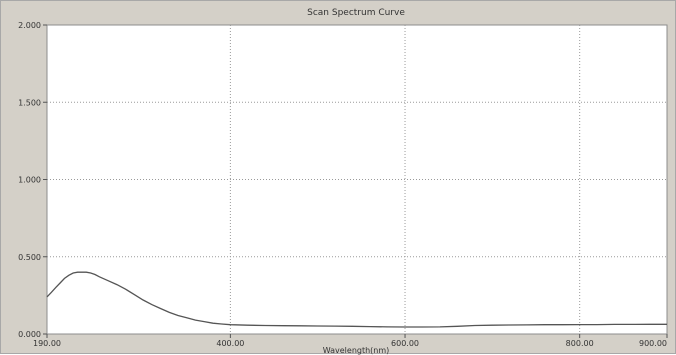  I want to click on x-tick-label: 800.00, so click(580, 343).